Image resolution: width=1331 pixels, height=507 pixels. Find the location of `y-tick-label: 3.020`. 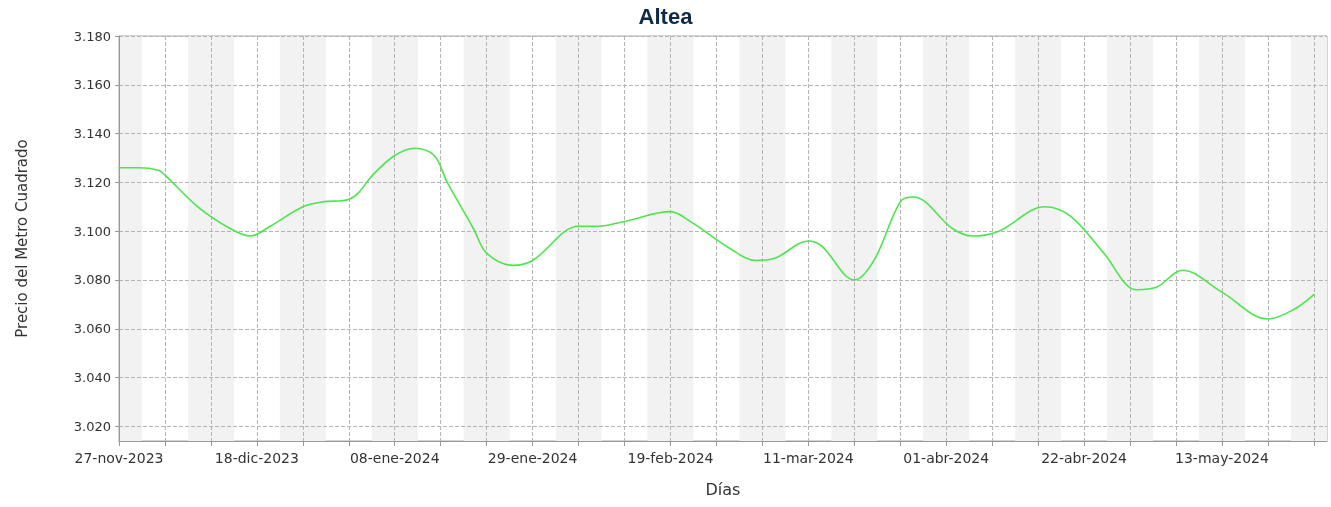

y-tick-label: 3.020 is located at coordinates (92, 426).